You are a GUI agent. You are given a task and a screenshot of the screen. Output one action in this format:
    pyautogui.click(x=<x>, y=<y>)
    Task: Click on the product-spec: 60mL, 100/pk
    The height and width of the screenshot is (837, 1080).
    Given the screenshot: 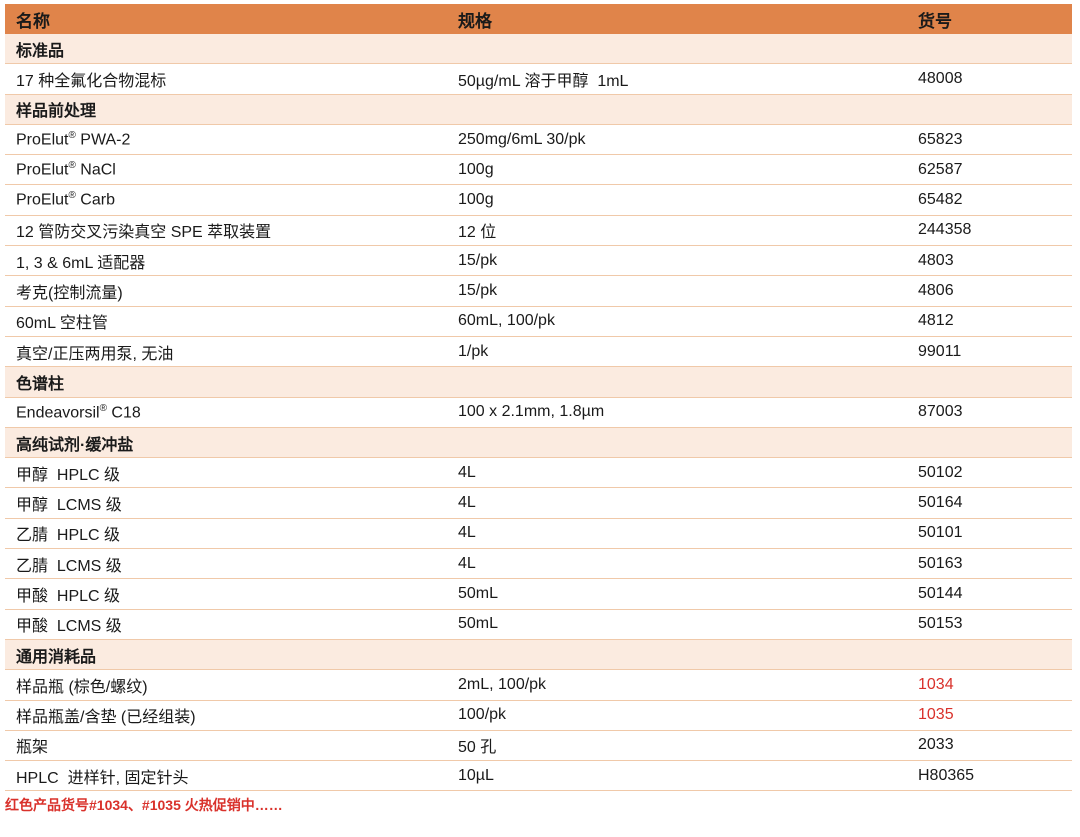 What is the action you would take?
    pyautogui.click(x=506, y=321)
    